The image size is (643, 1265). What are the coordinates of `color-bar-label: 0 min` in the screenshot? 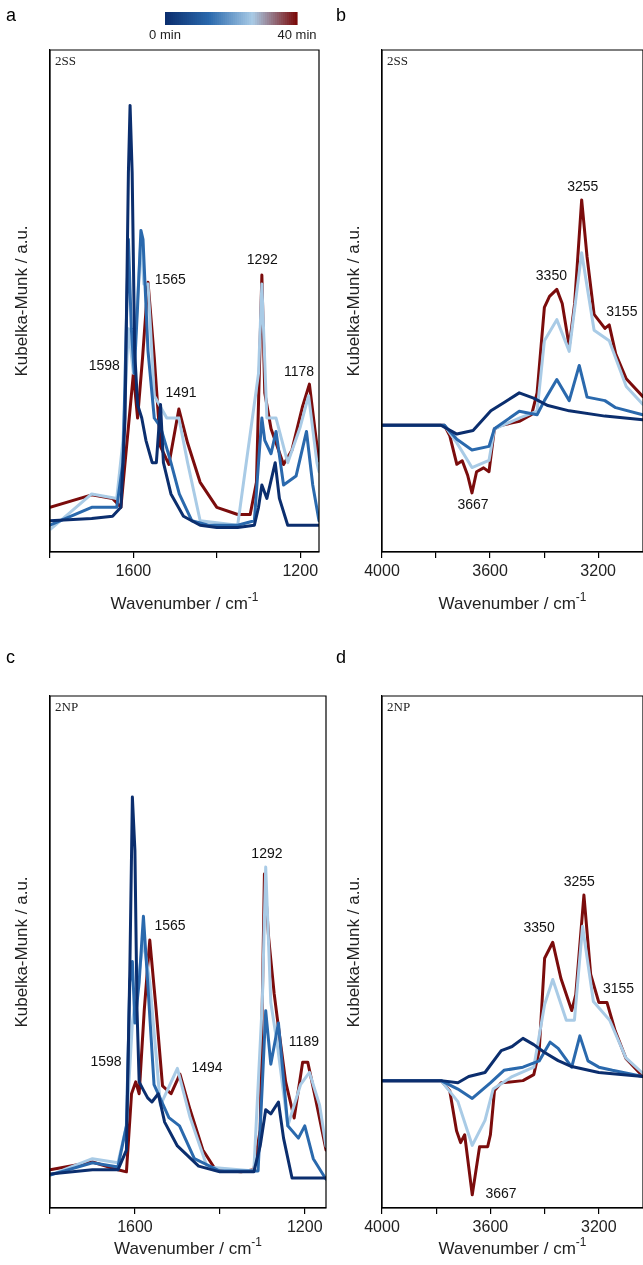 It's located at (165, 34).